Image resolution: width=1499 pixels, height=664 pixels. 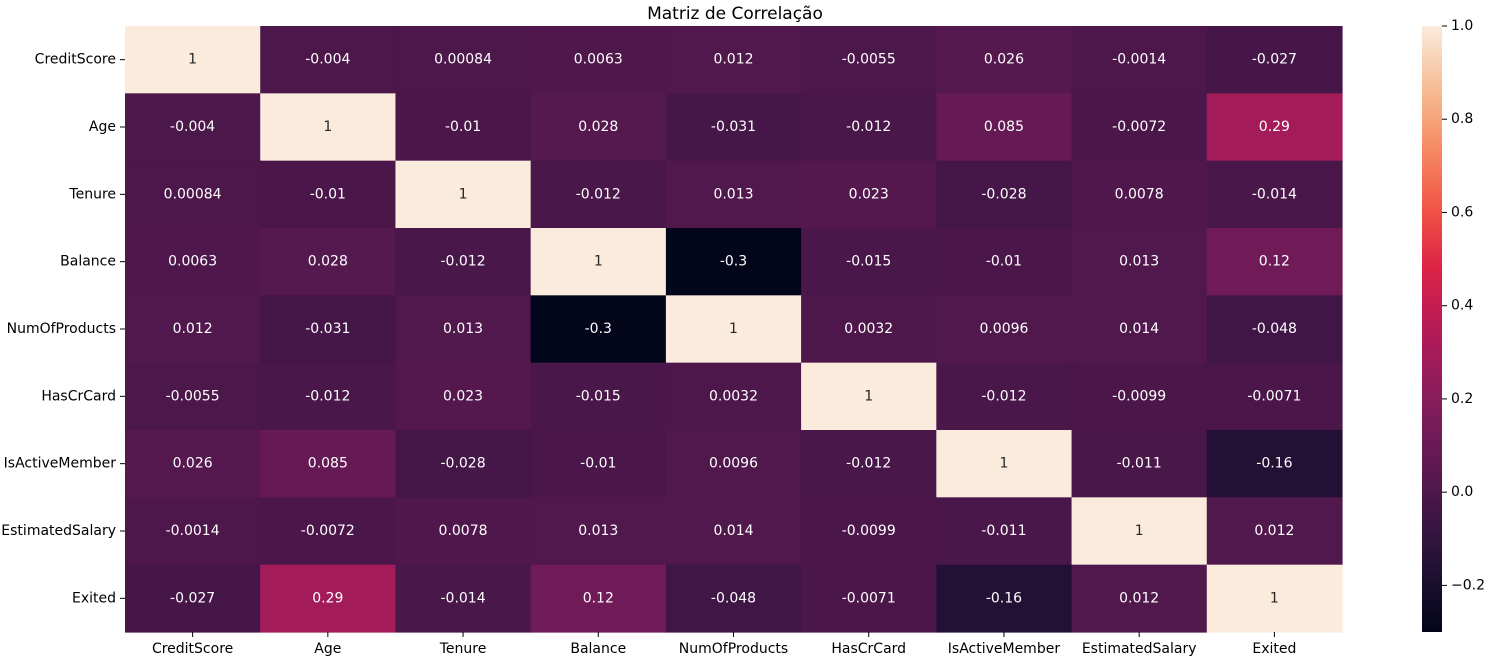 I want to click on heatmap-cell-Exited-IsActiveMember, so click(x=1004, y=598).